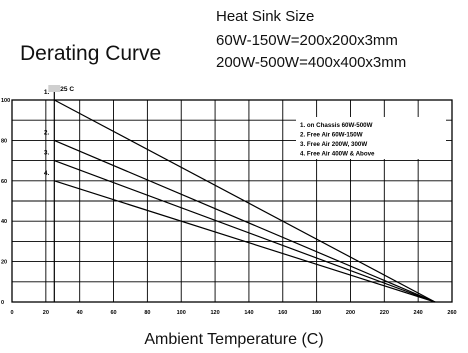 This screenshot has width=468, height=353. I want to click on x-tick-label: 0, so click(11, 313).